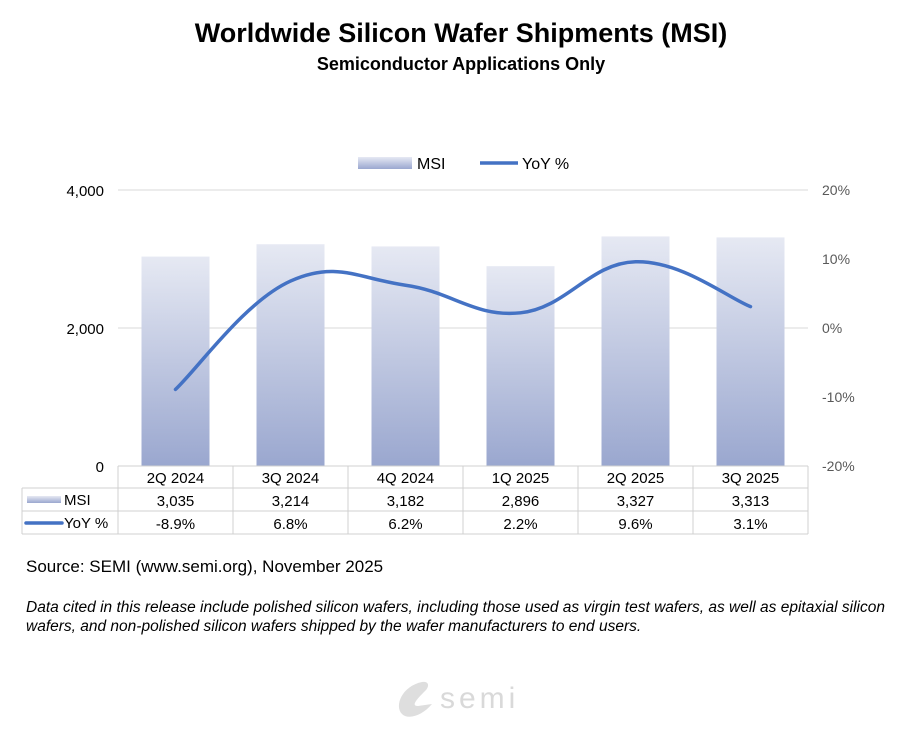  I want to click on yoy-value-label: 2.2%, so click(520, 524).